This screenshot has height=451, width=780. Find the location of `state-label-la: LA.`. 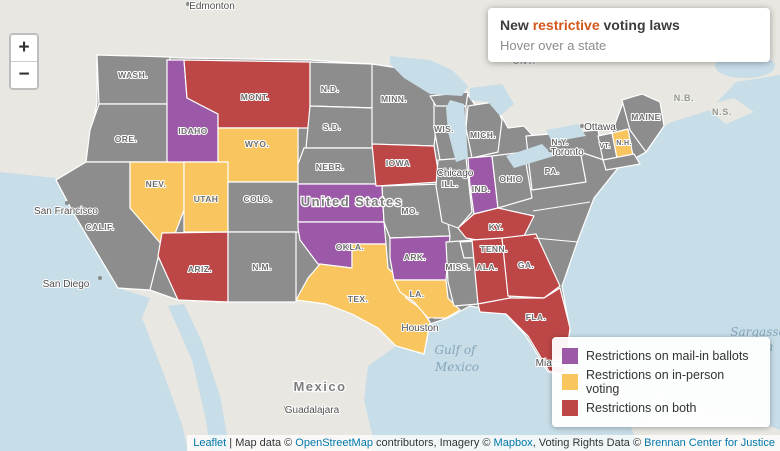

state-label-la: LA. is located at coordinates (417, 294).